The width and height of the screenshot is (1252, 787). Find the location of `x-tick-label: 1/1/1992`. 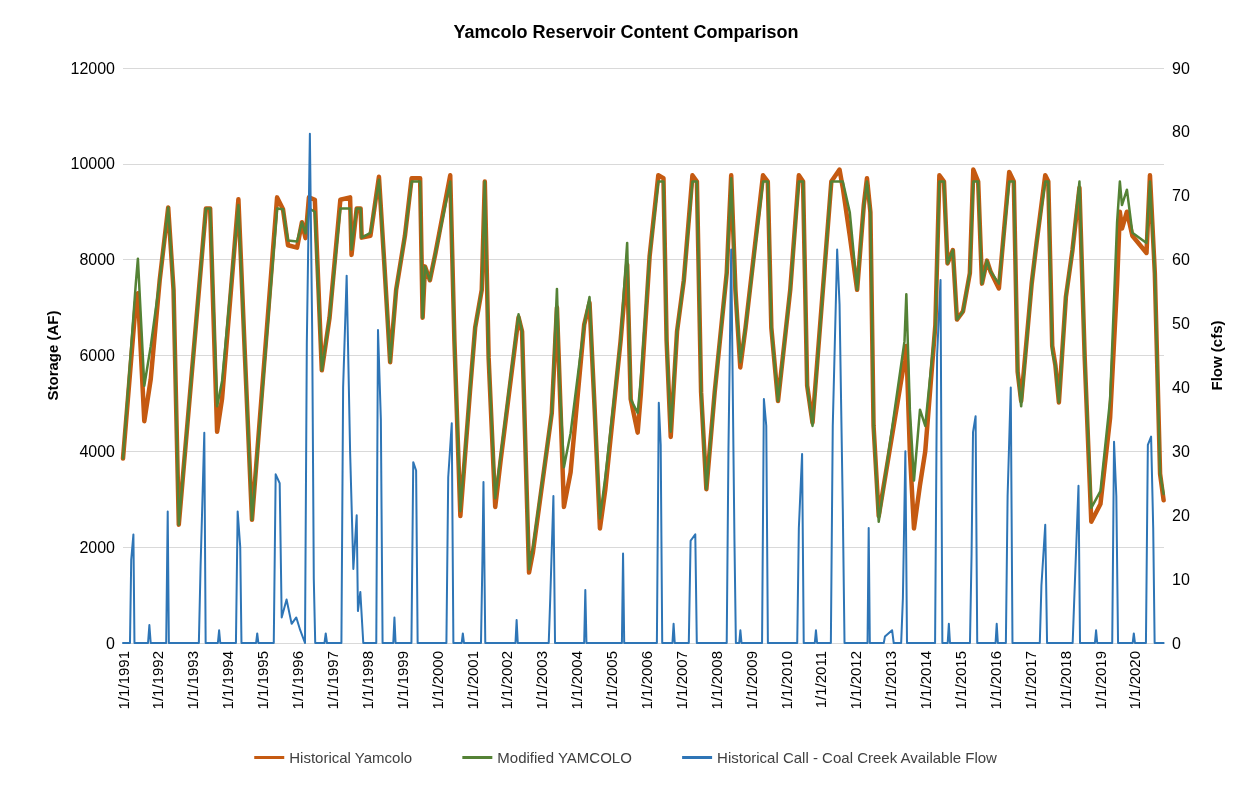

x-tick-label: 1/1/1992 is located at coordinates (158, 680).